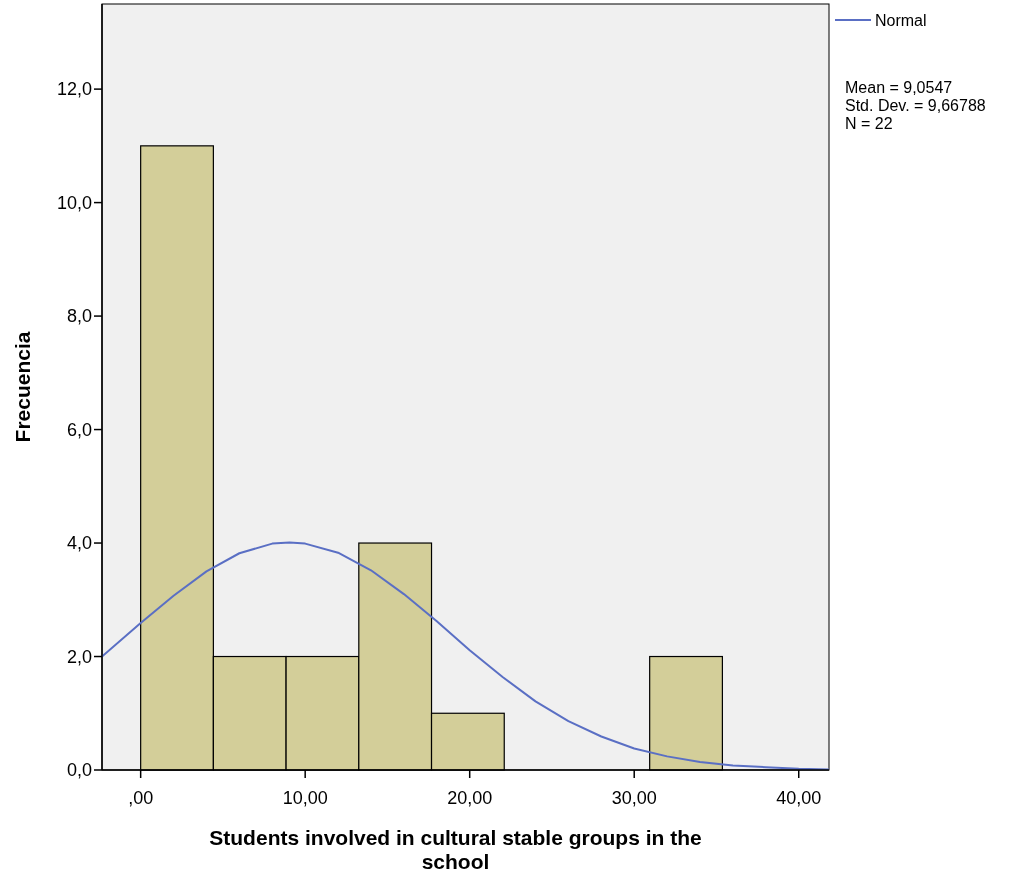  I want to click on legend-label: Normal, so click(901, 20).